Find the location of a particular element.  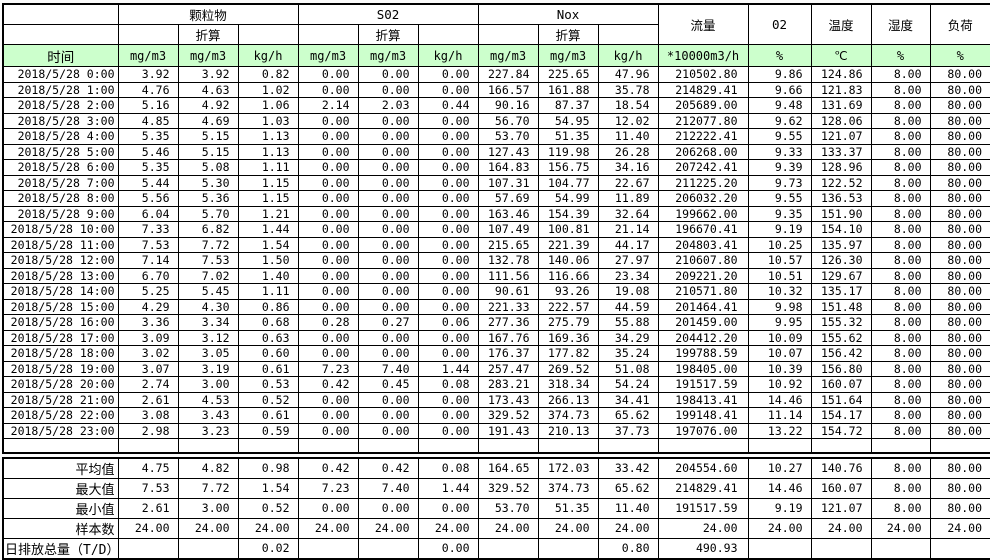

summary-value-cell: 214829.41 is located at coordinates (703, 488).